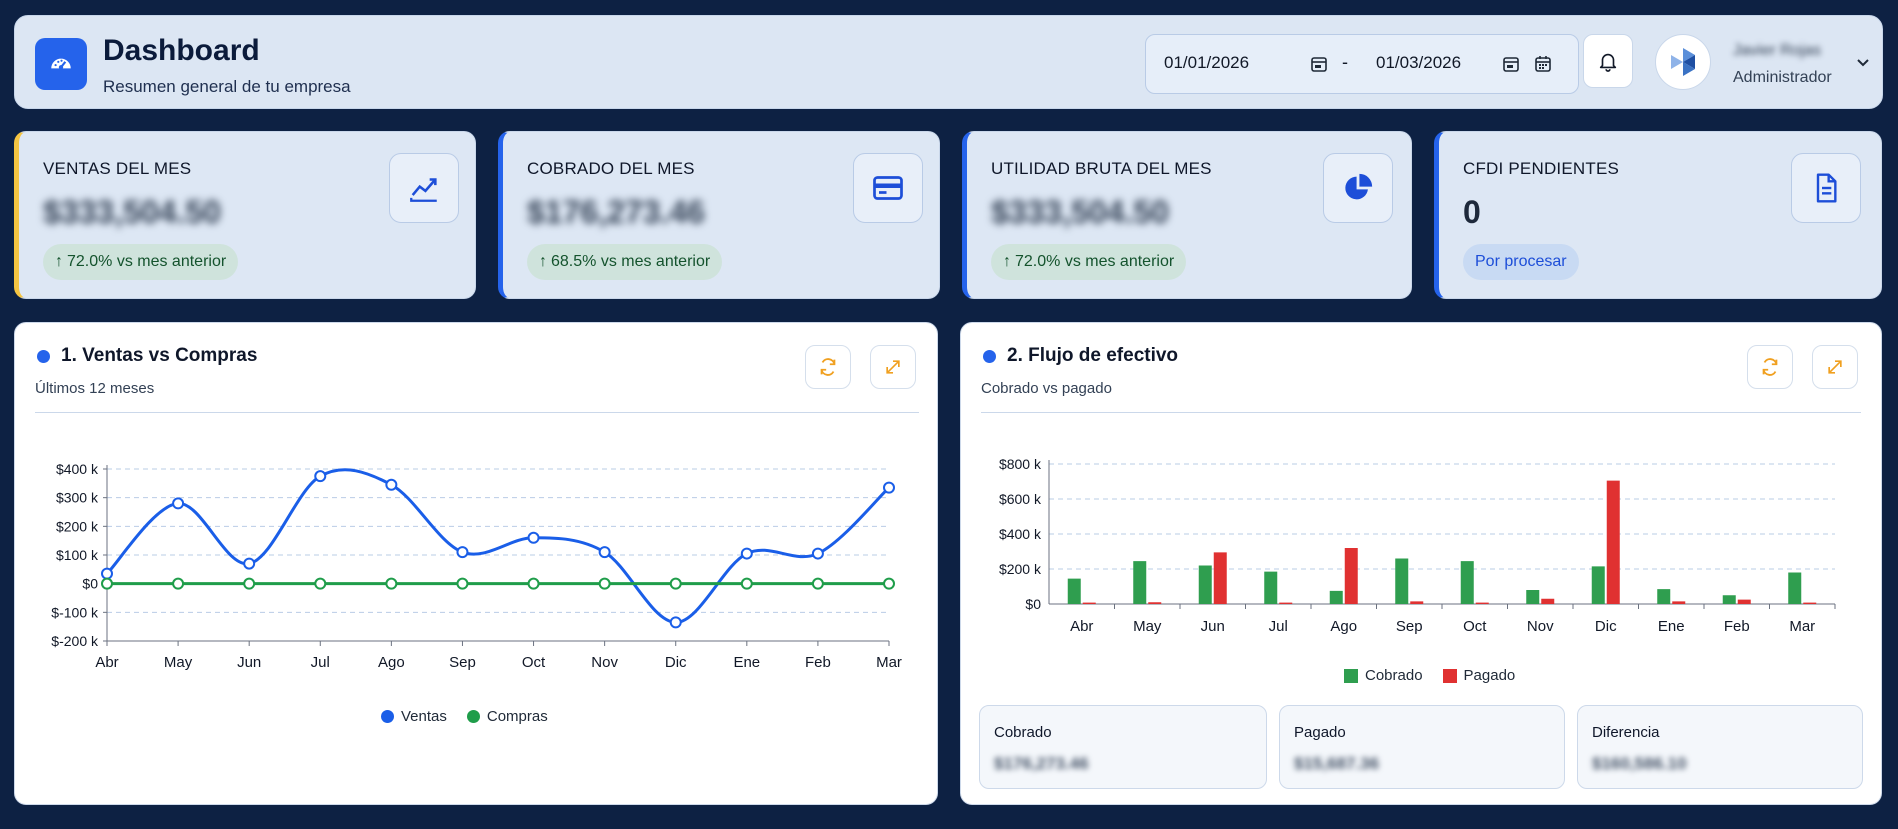 The width and height of the screenshot is (1898, 829). Describe the element at coordinates (611, 168) in the screenshot. I see `kpi-label: COBRADO DEL MES` at that location.